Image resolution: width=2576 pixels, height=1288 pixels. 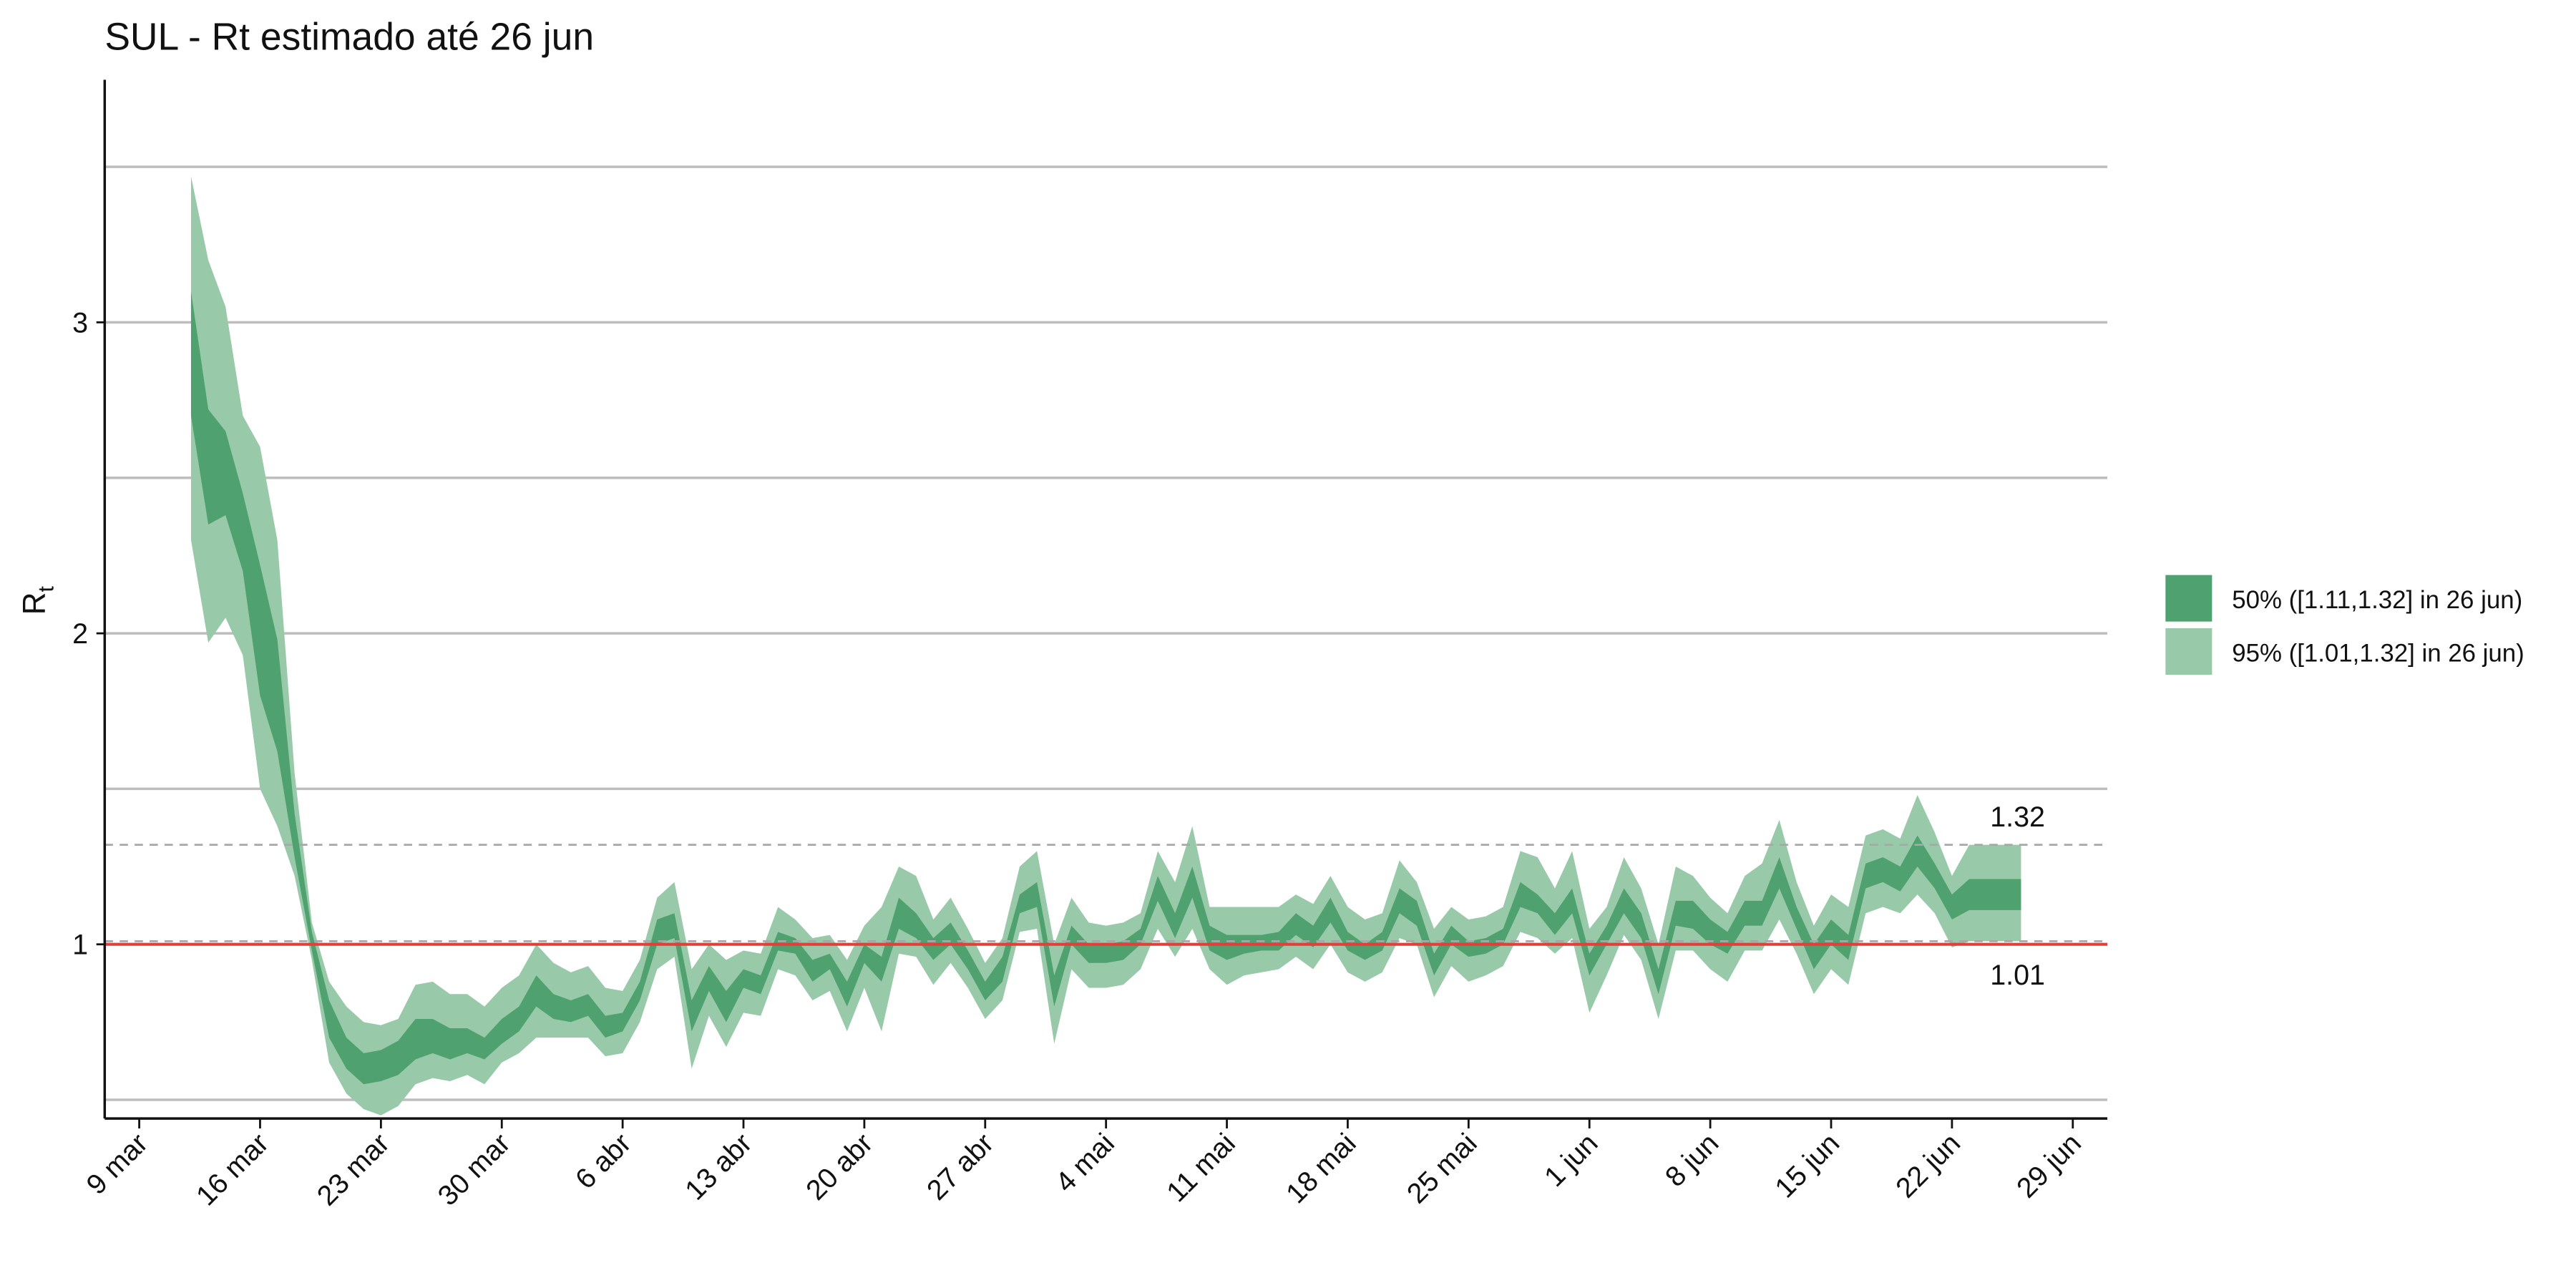 What do you see at coordinates (2017, 975) in the screenshot?
I see `reference-label: 1.01` at bounding box center [2017, 975].